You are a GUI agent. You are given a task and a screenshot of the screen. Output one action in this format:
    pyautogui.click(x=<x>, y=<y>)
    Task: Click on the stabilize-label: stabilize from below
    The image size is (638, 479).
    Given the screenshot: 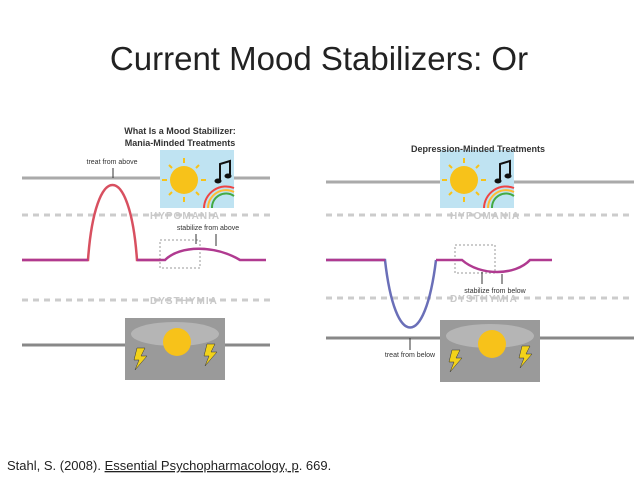 What is the action you would take?
    pyautogui.click(x=495, y=291)
    